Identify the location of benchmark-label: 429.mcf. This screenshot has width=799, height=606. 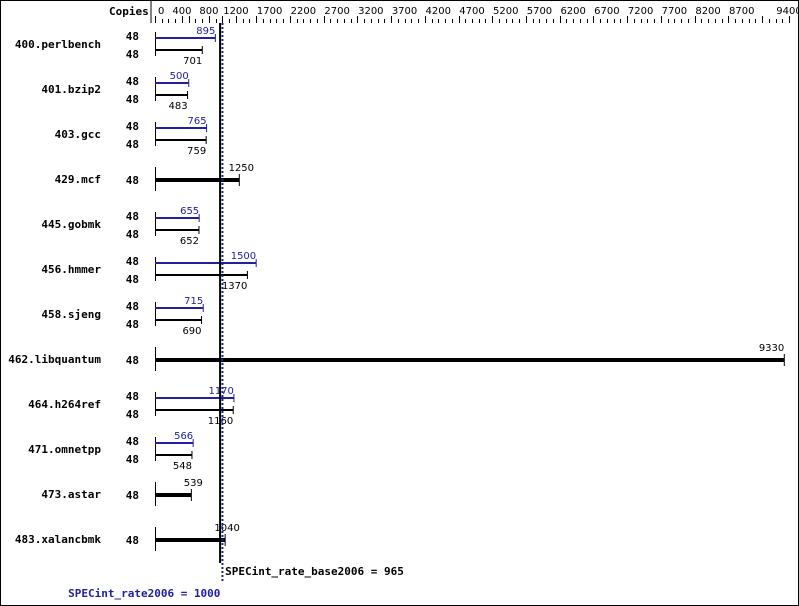
(78, 179).